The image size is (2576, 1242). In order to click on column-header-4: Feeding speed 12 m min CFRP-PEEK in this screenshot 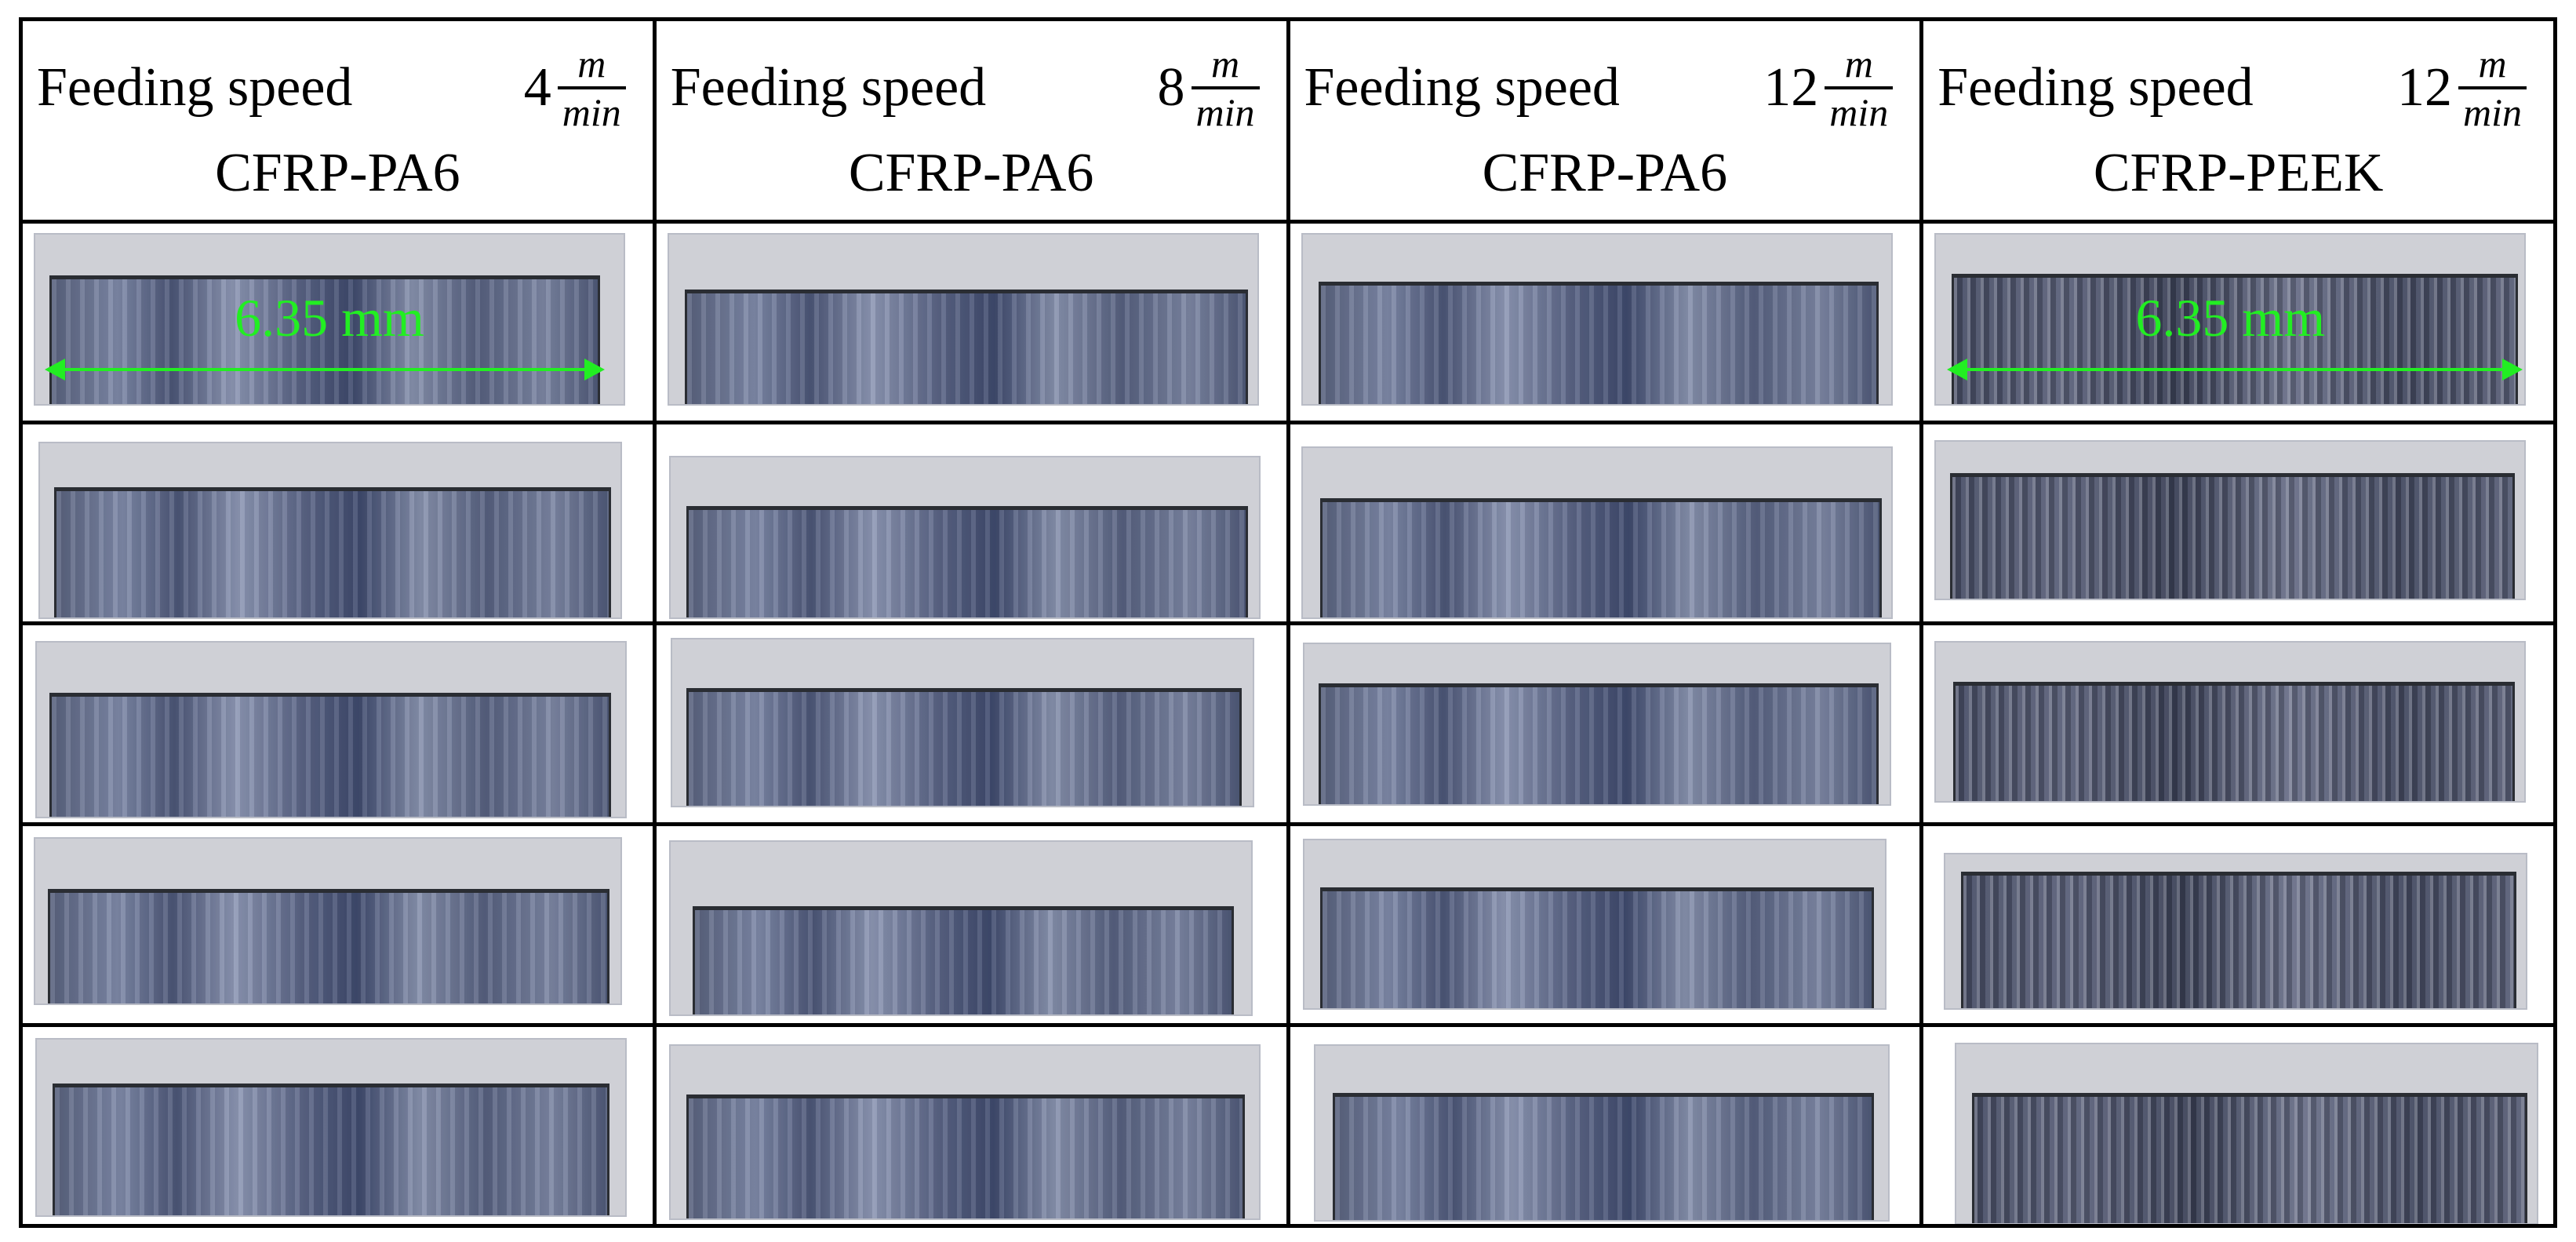, I will do `click(2238, 121)`.